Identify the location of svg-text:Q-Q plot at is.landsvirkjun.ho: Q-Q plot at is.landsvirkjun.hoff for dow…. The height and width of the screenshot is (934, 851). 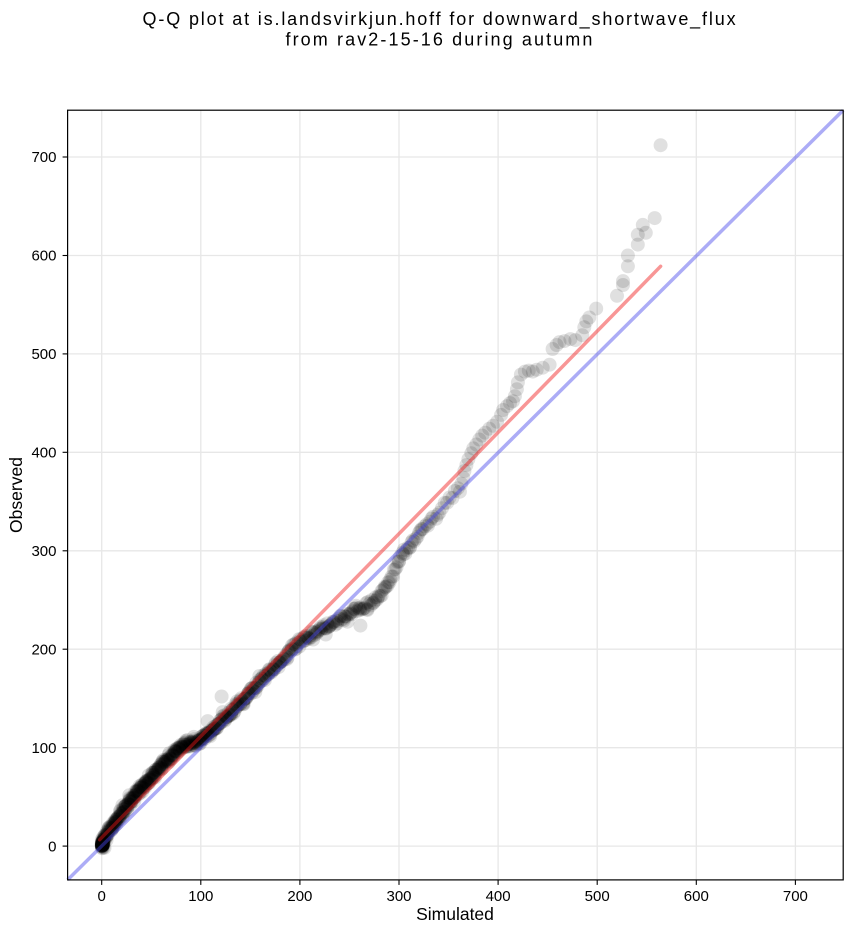
(440, 19).